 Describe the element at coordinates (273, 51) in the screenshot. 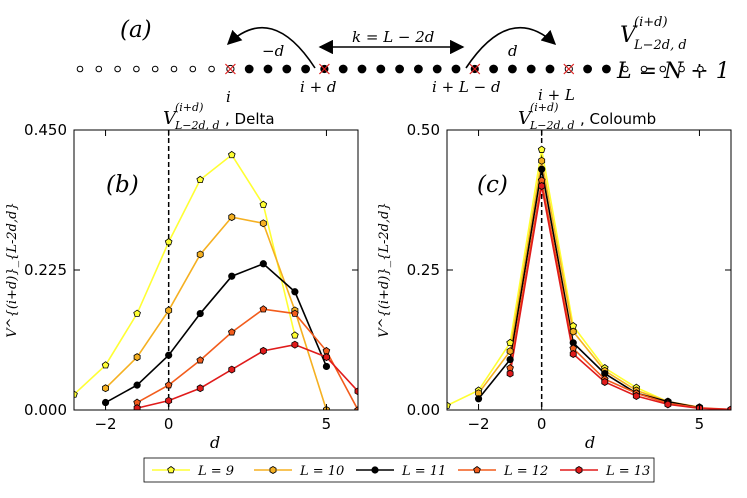

I see `arrow-left-label: −d` at that location.